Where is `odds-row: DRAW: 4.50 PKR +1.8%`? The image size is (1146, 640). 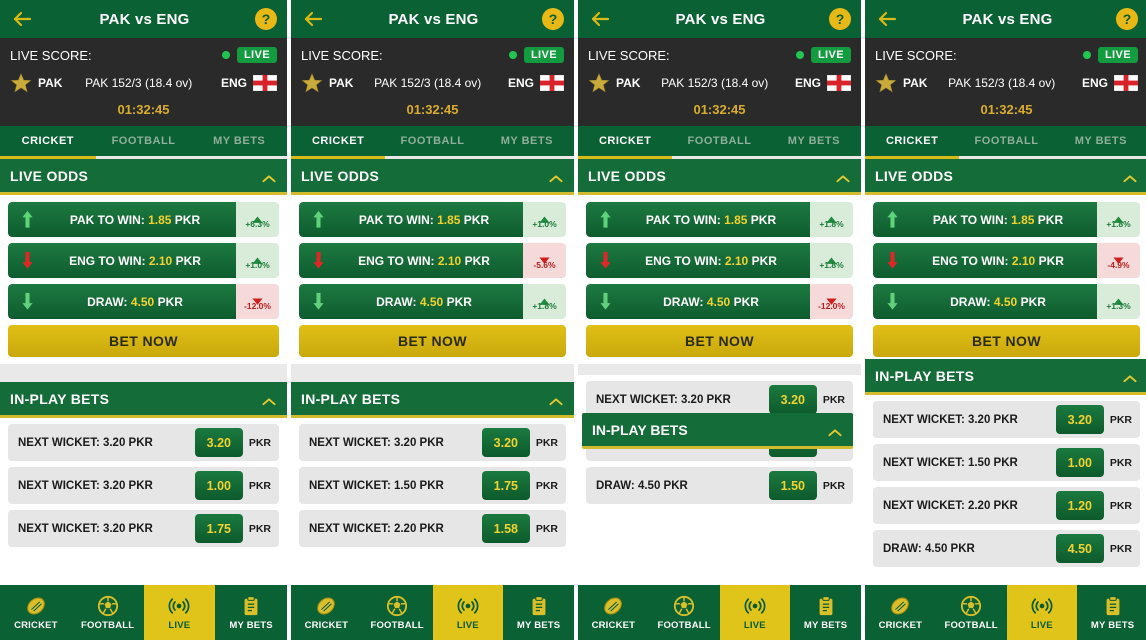
odds-row: DRAW: 4.50 PKR +1.8% is located at coordinates (432, 301).